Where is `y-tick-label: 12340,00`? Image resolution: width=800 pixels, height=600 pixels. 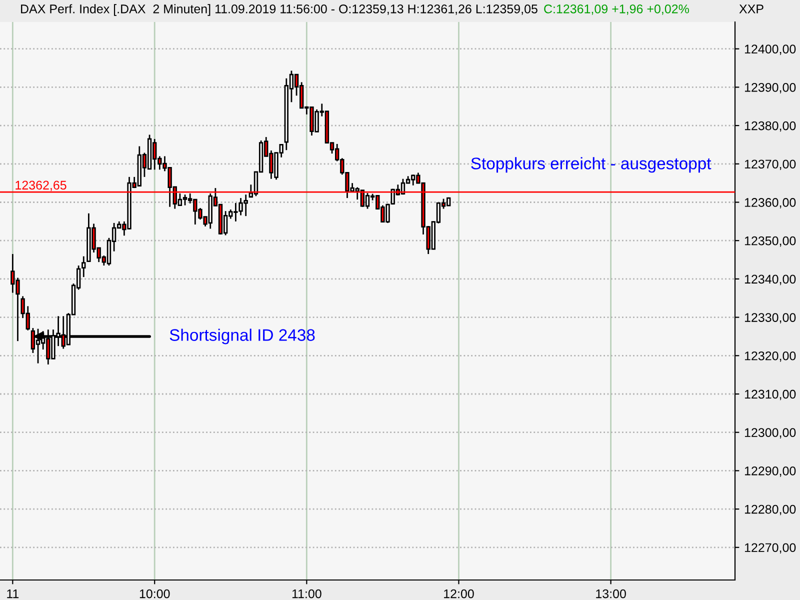 y-tick-label: 12340,00 is located at coordinates (770, 280).